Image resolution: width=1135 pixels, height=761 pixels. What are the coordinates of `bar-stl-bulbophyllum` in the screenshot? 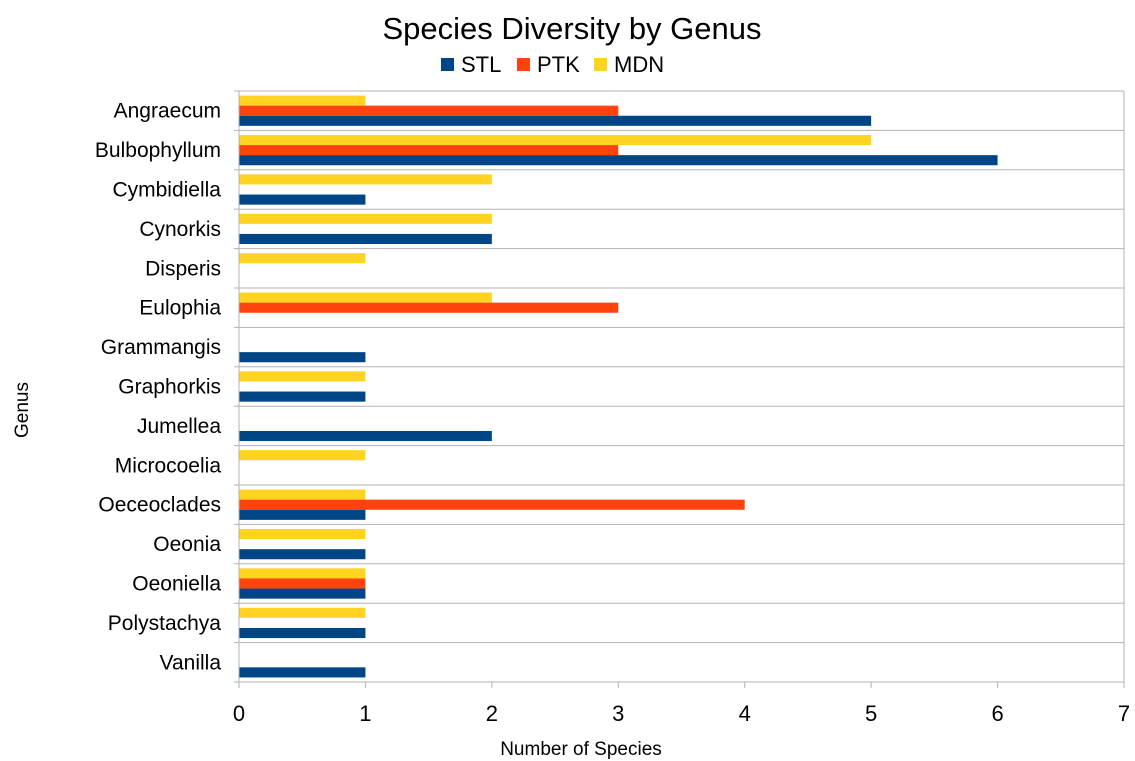 It's located at (618, 160).